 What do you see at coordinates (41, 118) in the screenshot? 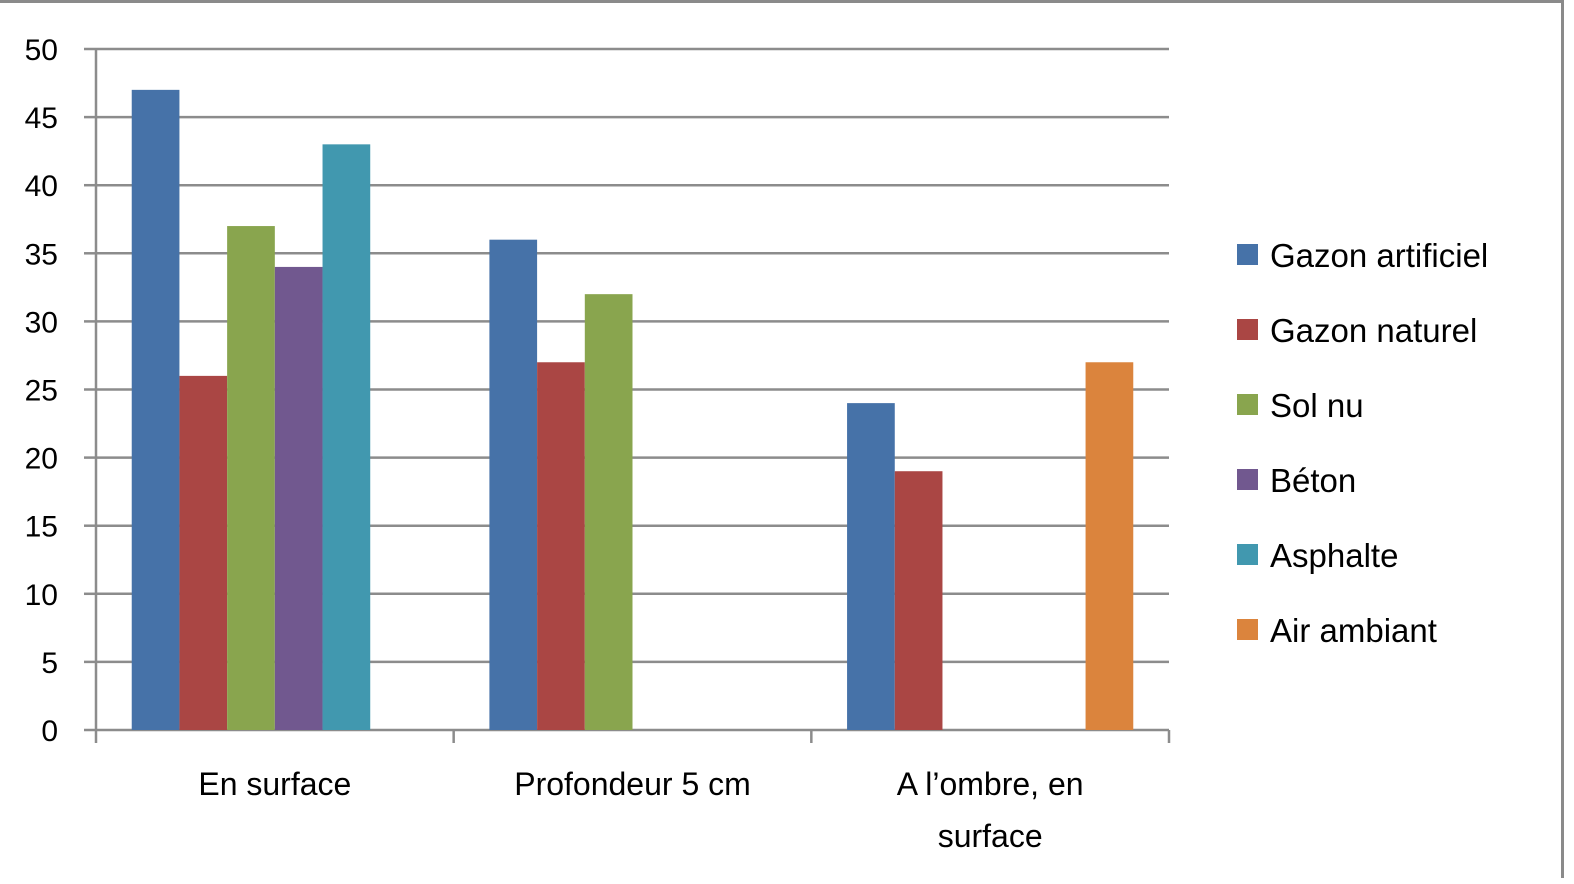
I see `y-tick-label: 45` at bounding box center [41, 118].